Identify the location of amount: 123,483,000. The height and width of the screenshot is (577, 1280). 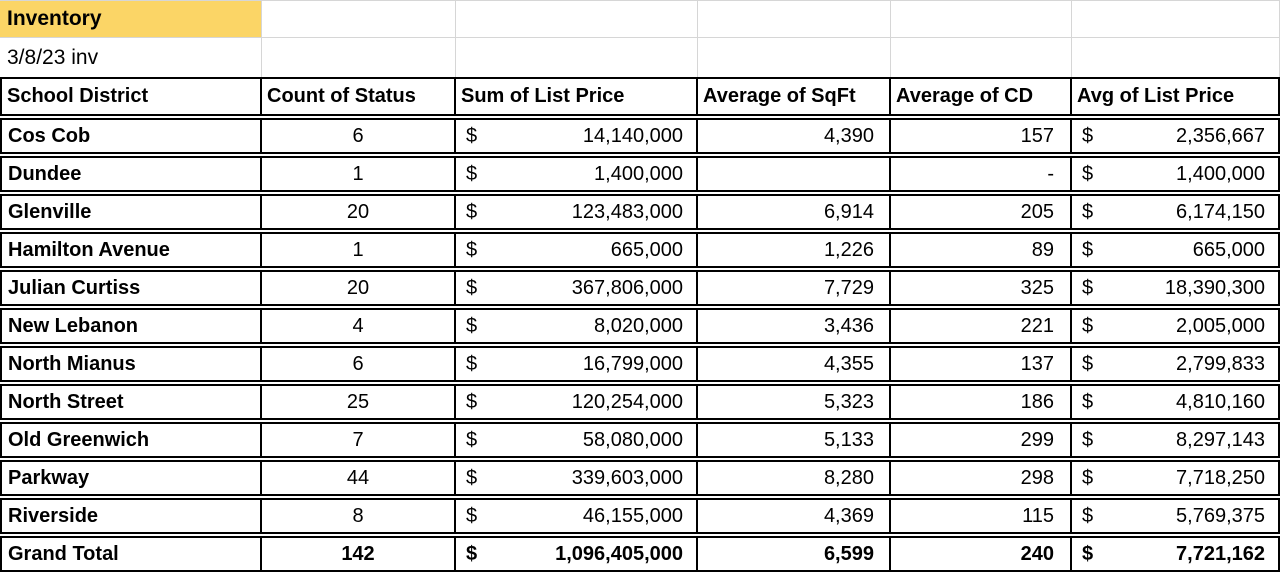
(627, 211).